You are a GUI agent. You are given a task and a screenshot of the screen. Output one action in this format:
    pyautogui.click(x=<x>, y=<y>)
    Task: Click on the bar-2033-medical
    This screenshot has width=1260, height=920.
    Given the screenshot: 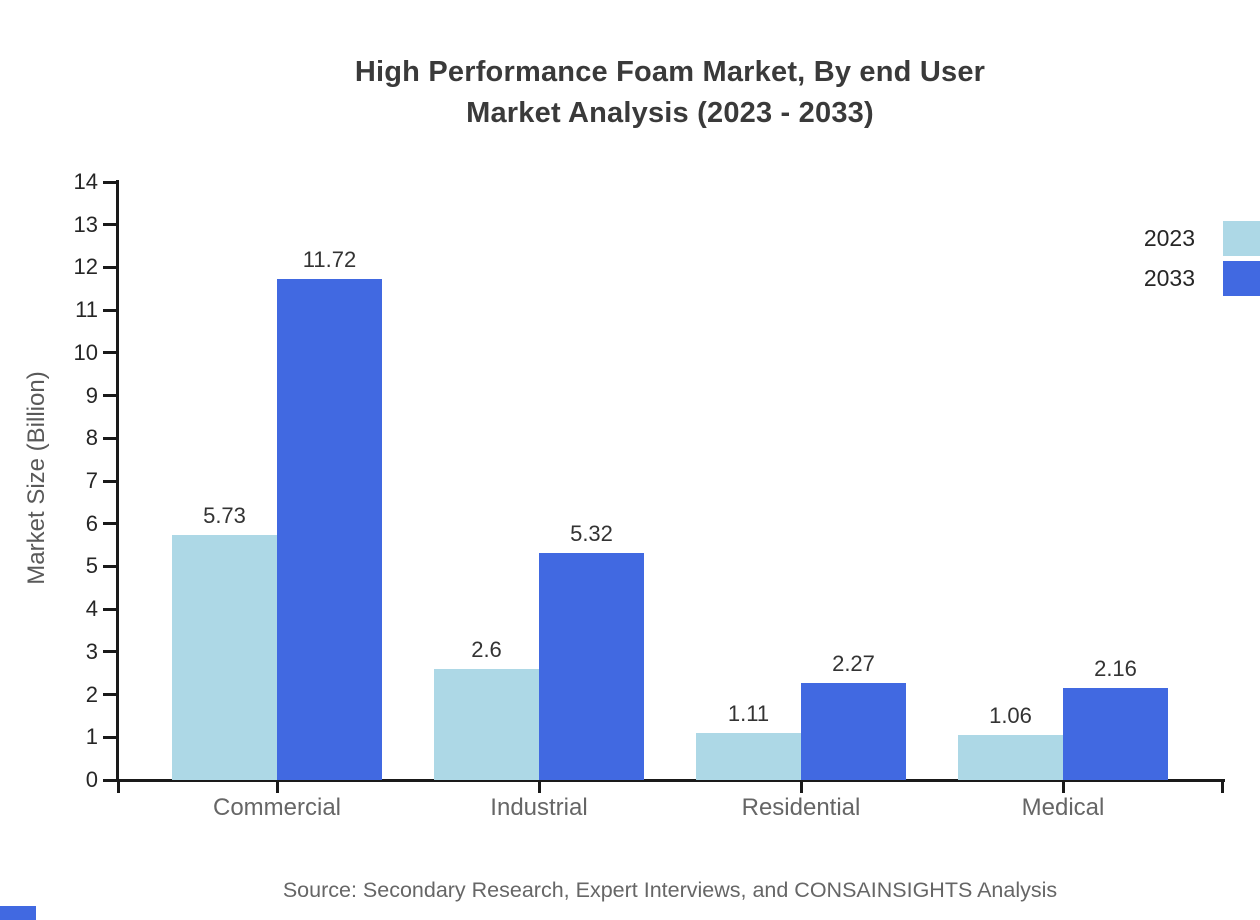 What is the action you would take?
    pyautogui.click(x=1115, y=733)
    